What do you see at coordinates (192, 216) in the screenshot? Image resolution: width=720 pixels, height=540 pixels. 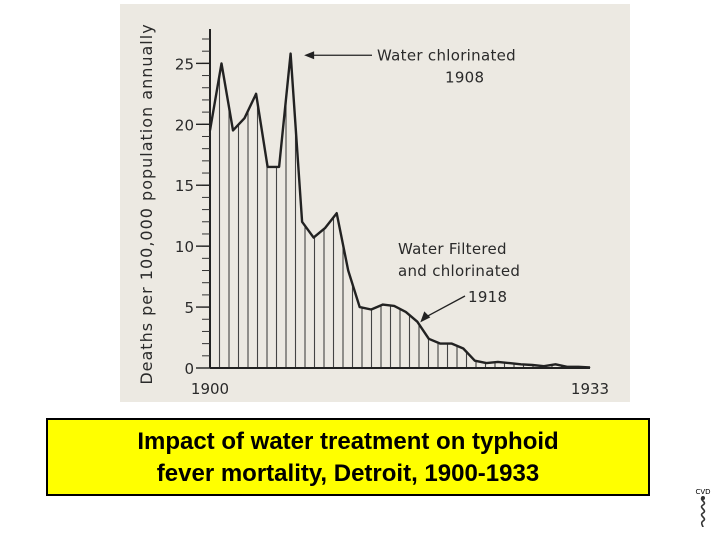 I see `y-axis-ticks: 0 5 10 15 20 25` at bounding box center [192, 216].